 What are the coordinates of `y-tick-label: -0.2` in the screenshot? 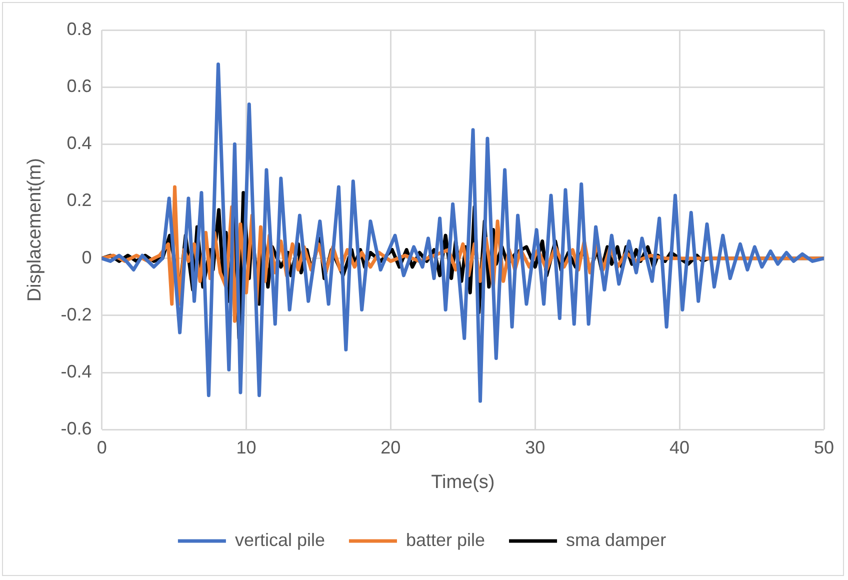 It's located at (76, 314).